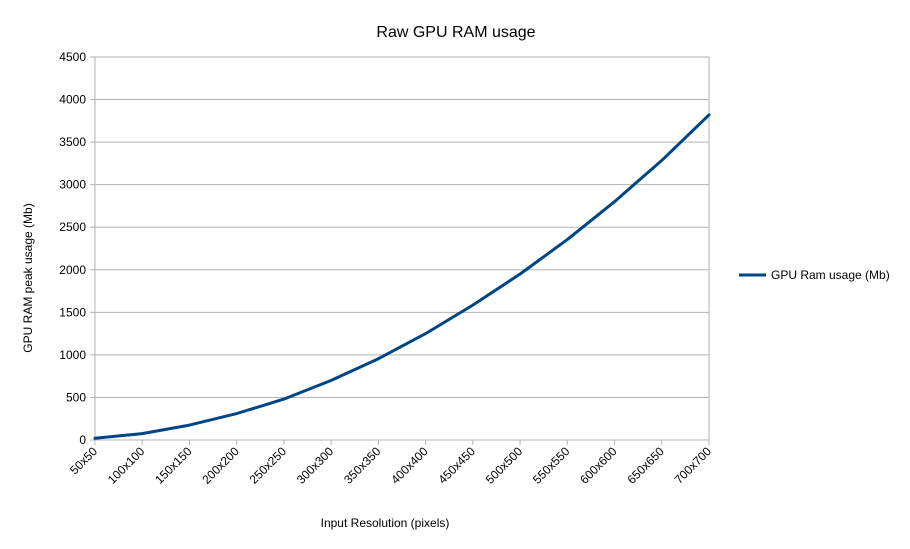 The image size is (910, 549). What do you see at coordinates (598, 465) in the screenshot?
I see `x-tick-label: 600x600` at bounding box center [598, 465].